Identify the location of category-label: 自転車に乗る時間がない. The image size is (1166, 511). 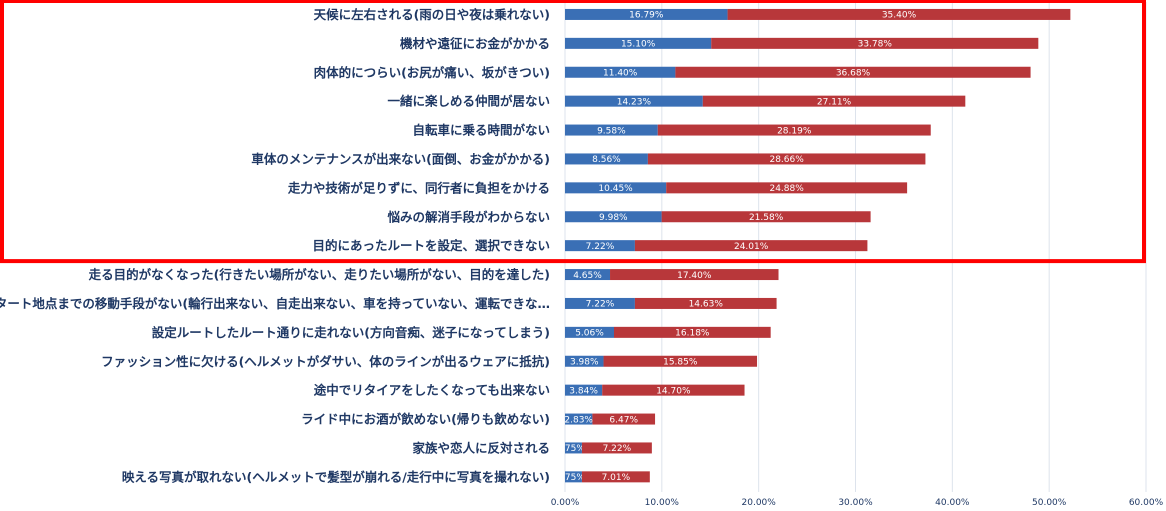
(481, 130).